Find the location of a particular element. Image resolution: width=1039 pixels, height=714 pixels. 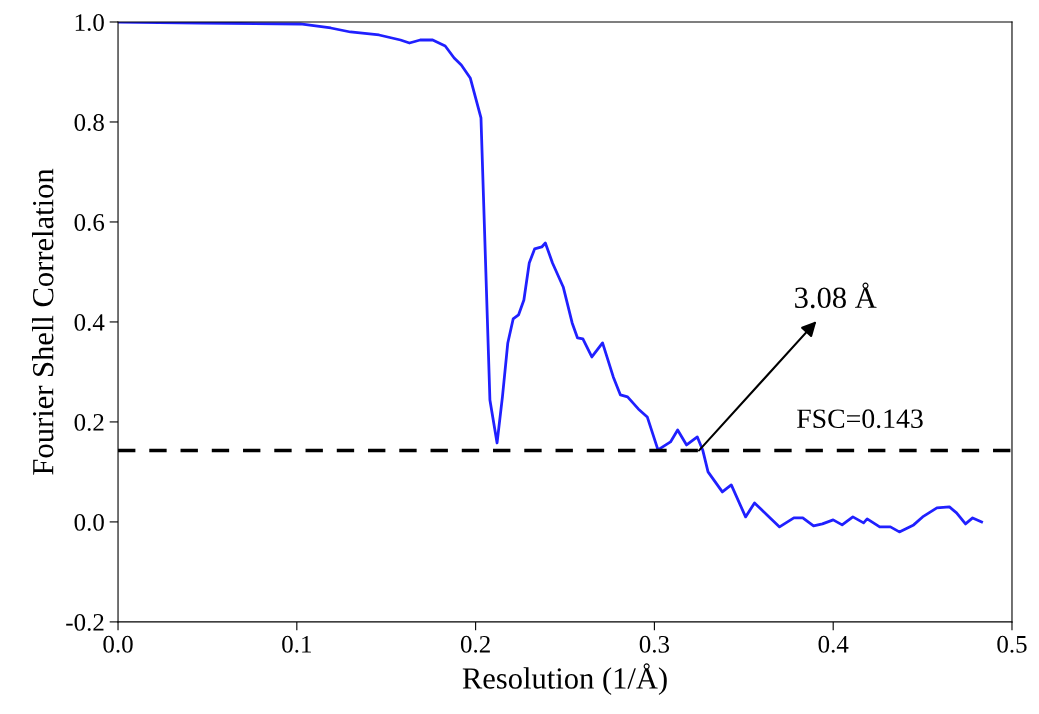

ref-line-label: FSC=0.143 is located at coordinates (860, 419).